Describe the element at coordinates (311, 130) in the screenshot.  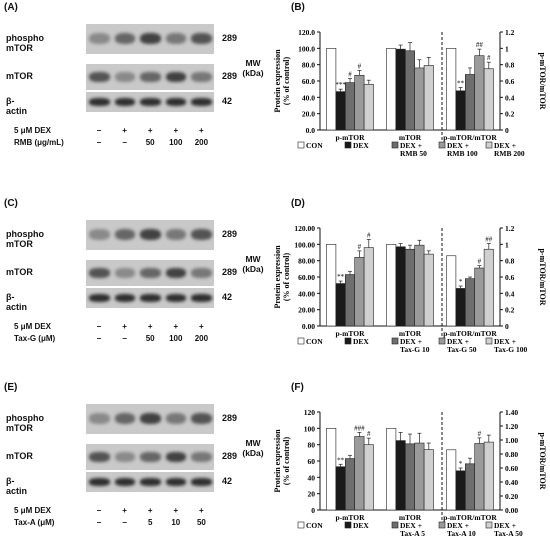
I see `y-tick-label: 0.0` at that location.